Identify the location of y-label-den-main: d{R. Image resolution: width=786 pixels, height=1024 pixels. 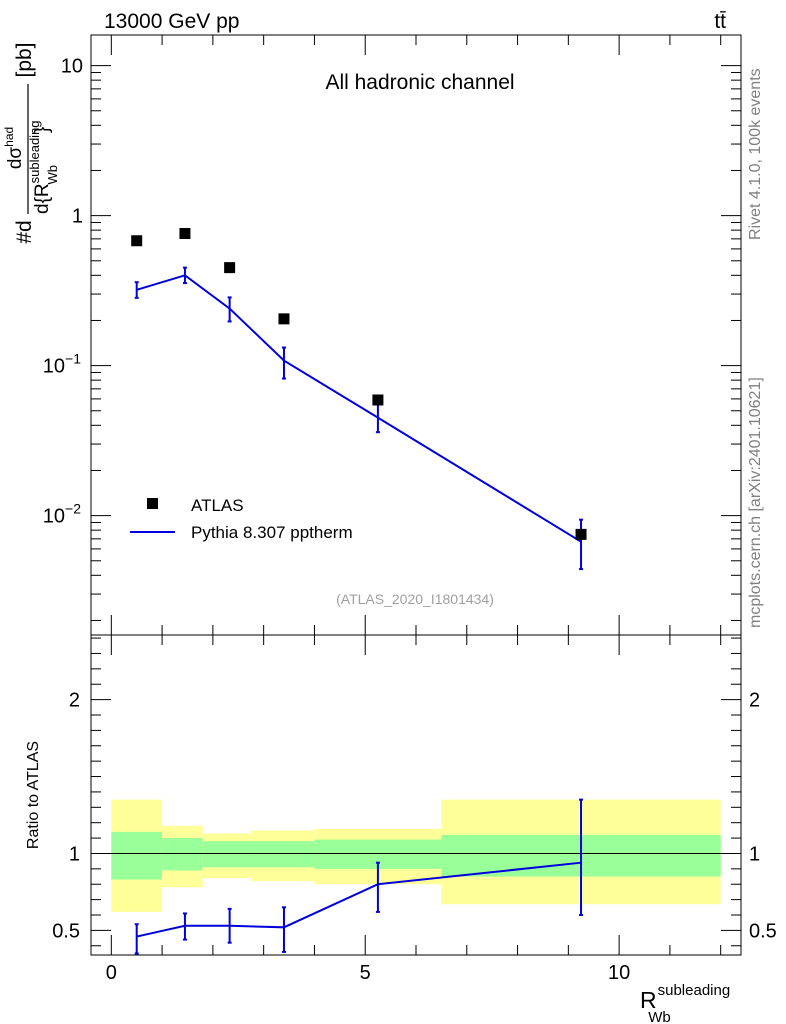
(42, 198).